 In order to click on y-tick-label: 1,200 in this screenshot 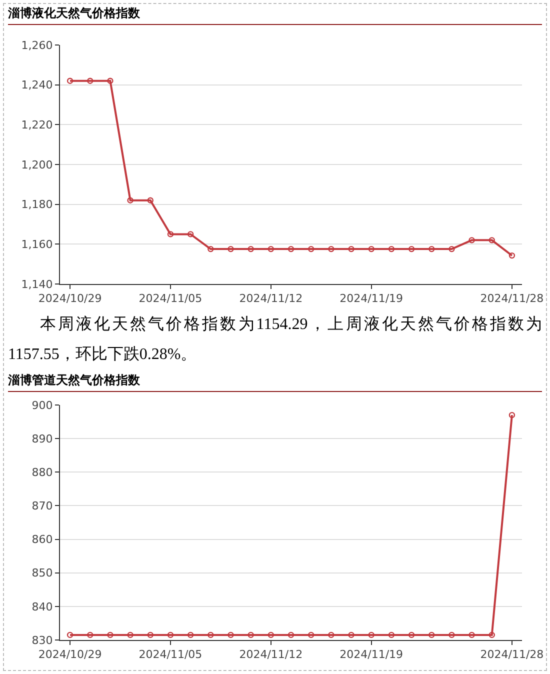, I will do `click(37, 165)`.